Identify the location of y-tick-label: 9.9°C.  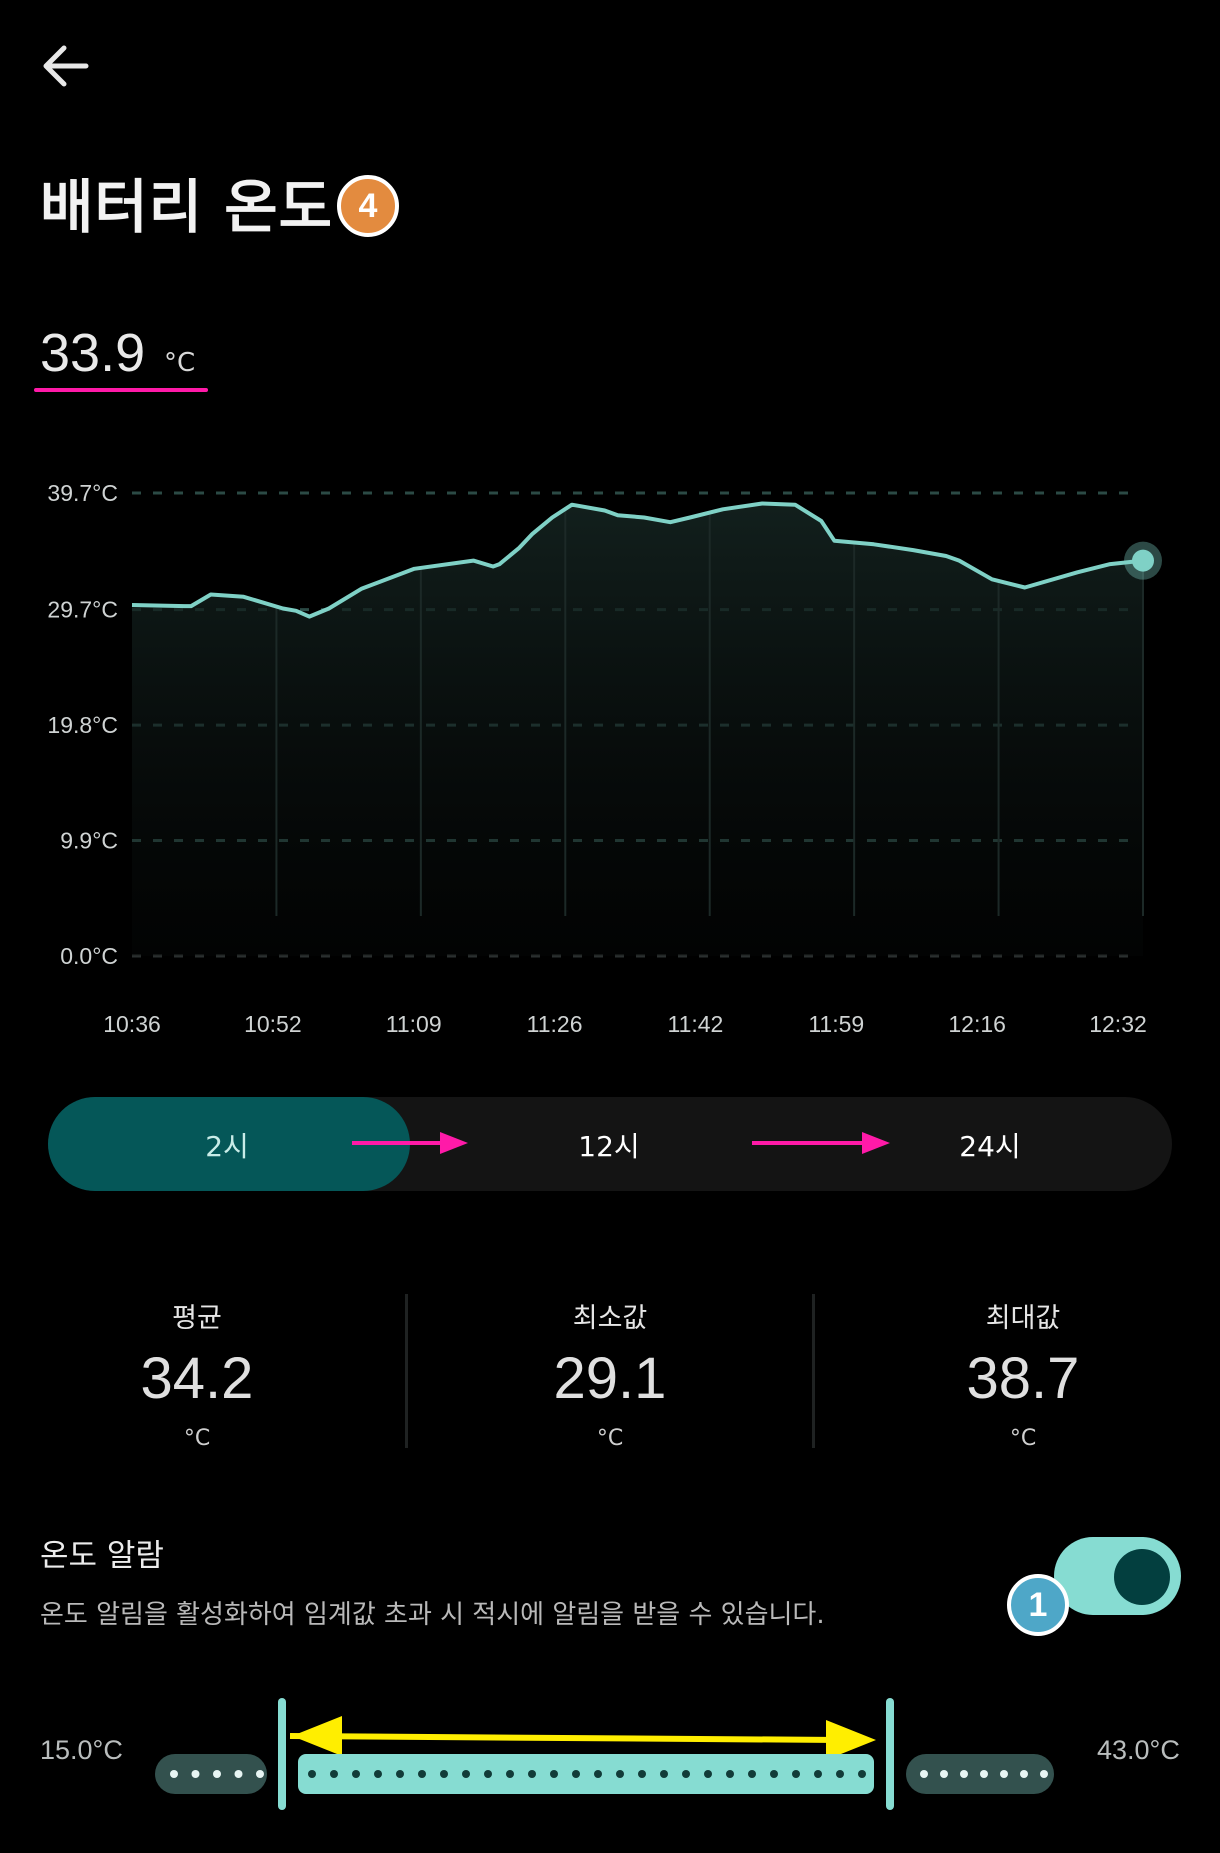
(89, 841).